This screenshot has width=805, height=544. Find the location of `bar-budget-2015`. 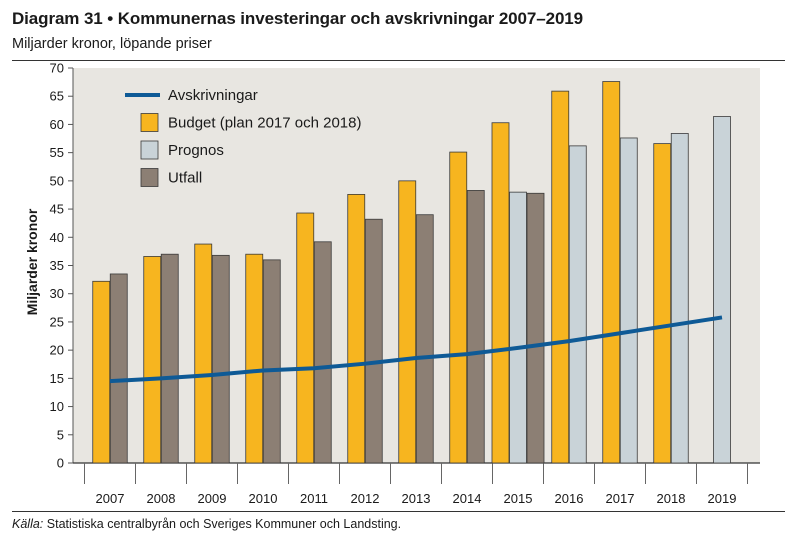

bar-budget-2015 is located at coordinates (500, 293).